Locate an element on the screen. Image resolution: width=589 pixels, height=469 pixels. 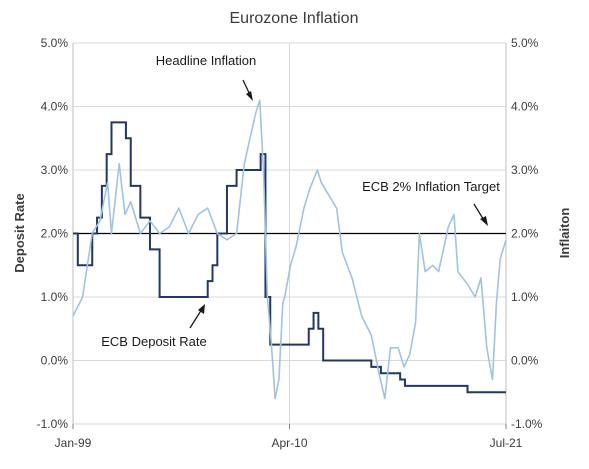
deposit-arrow-line is located at coordinates (196, 318).